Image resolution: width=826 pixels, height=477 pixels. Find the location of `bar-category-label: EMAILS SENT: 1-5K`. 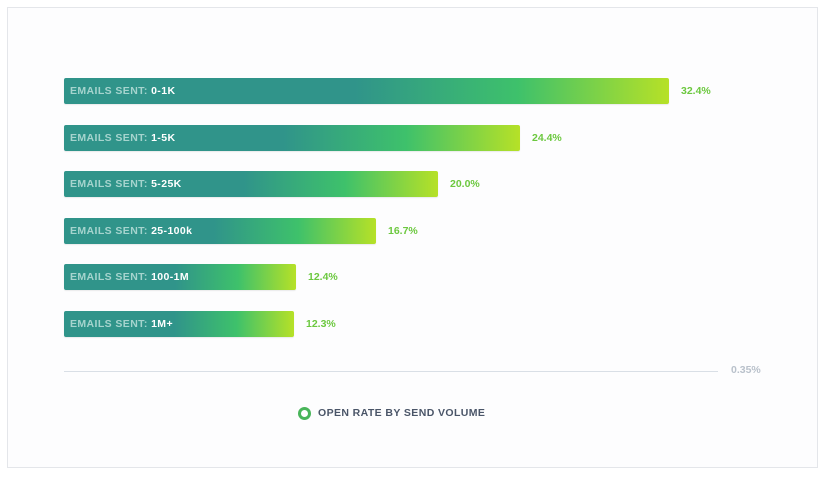

bar-category-label: EMAILS SENT: 1-5K is located at coordinates (122, 138).